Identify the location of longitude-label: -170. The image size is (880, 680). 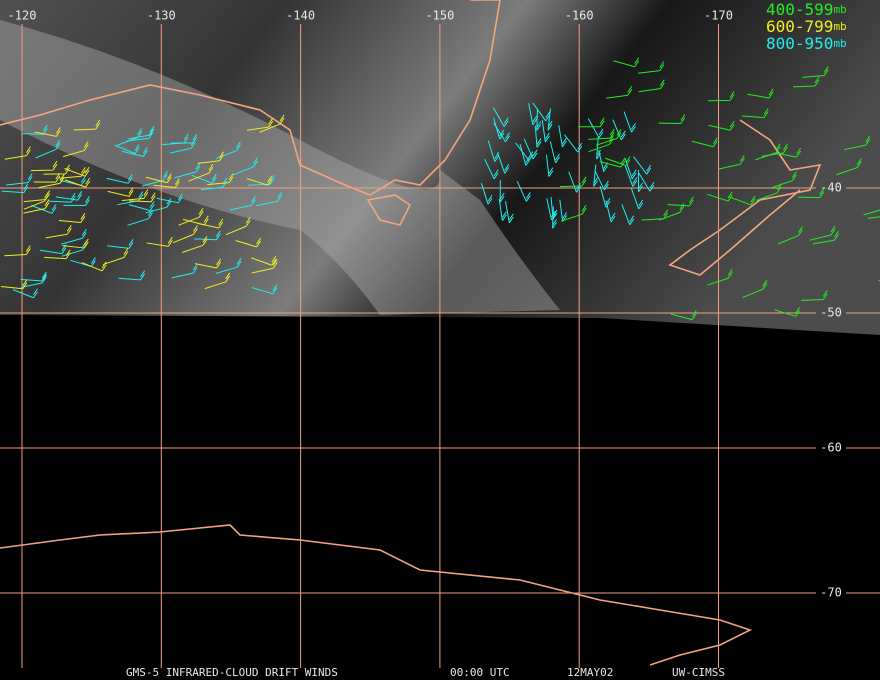
(718, 16).